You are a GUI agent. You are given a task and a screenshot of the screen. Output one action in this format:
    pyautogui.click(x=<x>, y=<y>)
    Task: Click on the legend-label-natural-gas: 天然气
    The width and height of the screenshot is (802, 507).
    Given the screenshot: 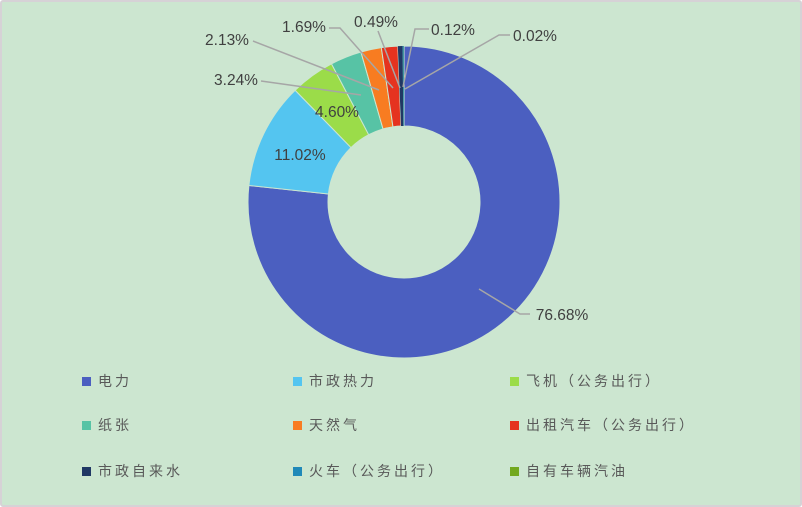 What is the action you would take?
    pyautogui.click(x=334, y=425)
    